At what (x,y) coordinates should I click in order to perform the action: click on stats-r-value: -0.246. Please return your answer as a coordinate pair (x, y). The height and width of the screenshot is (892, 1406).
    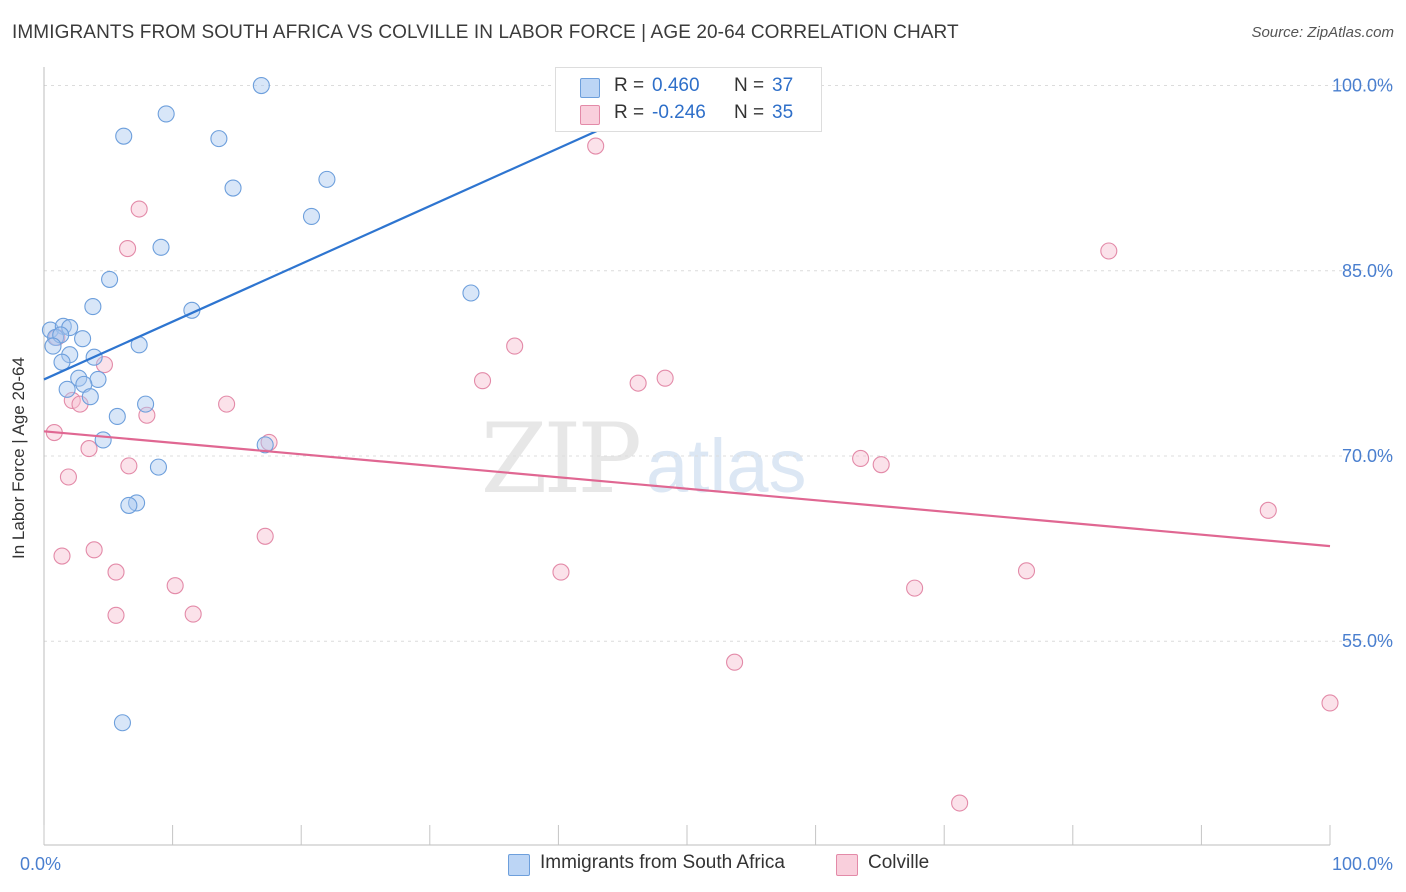
    Looking at the image, I should click on (679, 112).